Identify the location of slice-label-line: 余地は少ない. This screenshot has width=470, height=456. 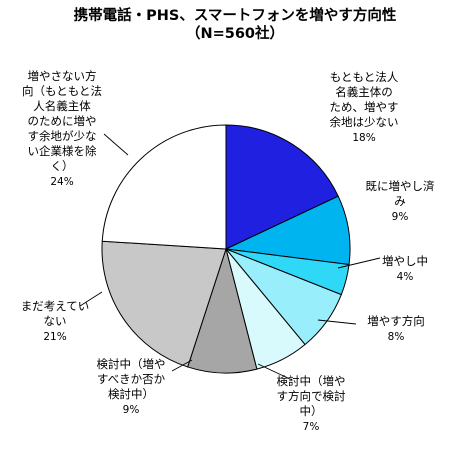
(364, 122).